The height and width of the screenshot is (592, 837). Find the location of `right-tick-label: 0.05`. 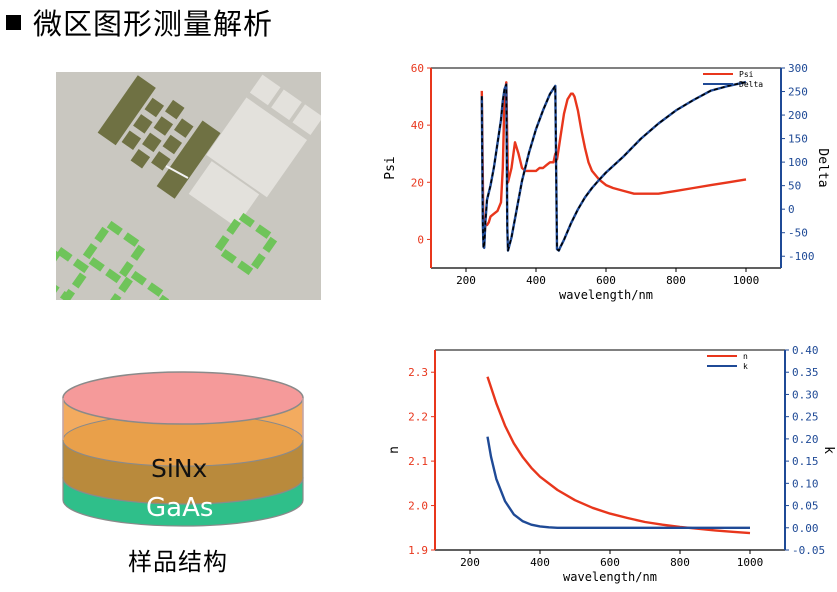

right-tick-label: 0.05 is located at coordinates (805, 506).